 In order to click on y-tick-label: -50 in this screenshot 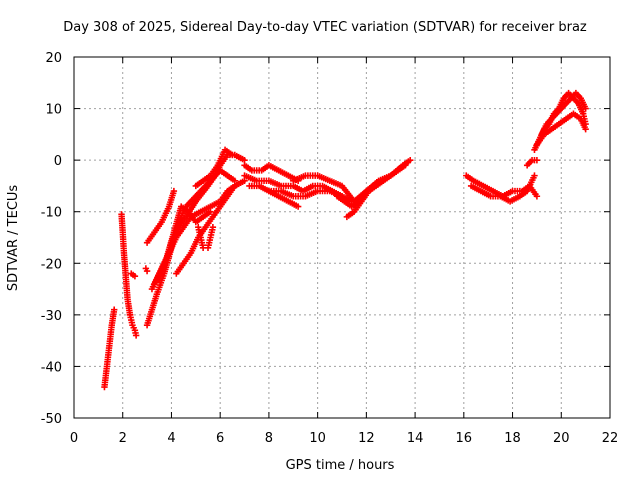, I will do `click(51, 419)`.